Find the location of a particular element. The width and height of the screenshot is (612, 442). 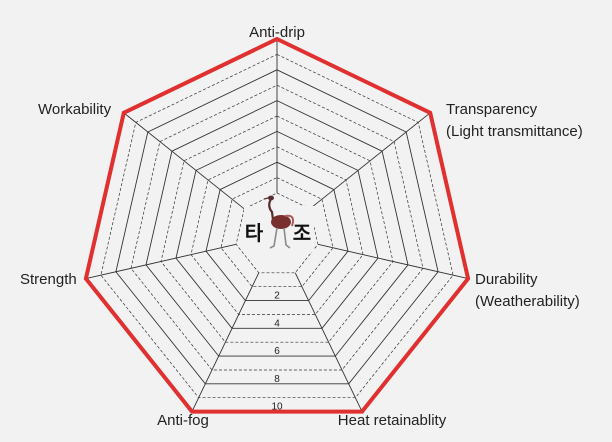

tick-label: 10 is located at coordinates (277, 407).